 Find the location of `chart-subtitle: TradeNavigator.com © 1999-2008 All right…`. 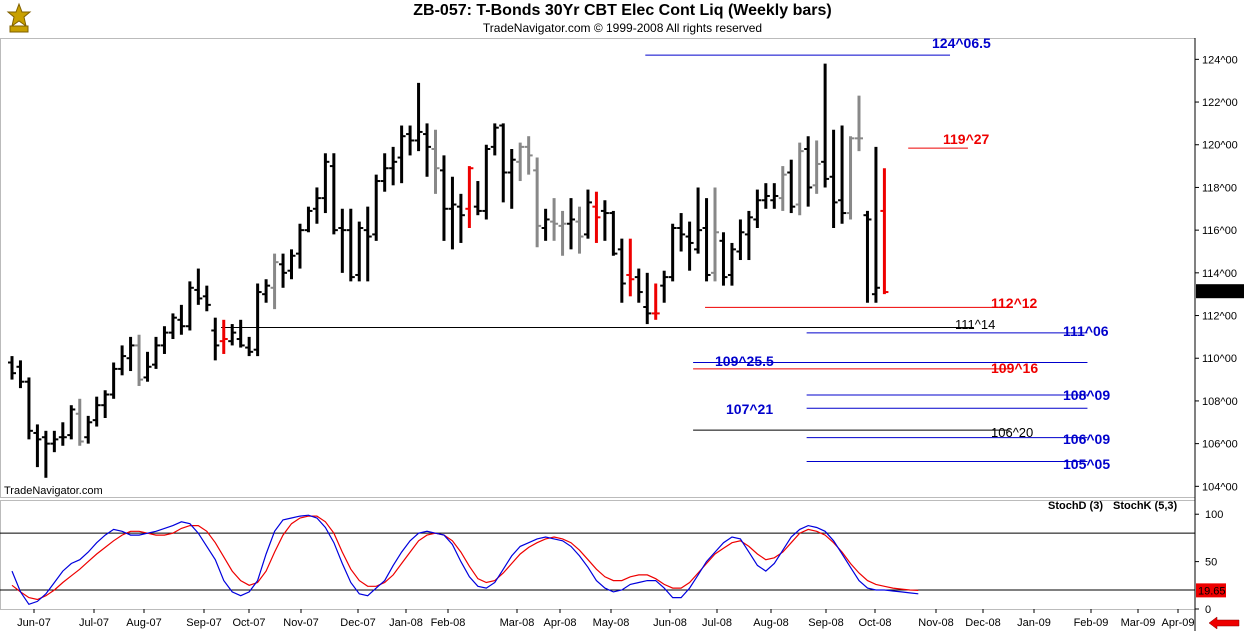

chart-subtitle: TradeNavigator.com © 1999-2008 All right… is located at coordinates (622, 28).